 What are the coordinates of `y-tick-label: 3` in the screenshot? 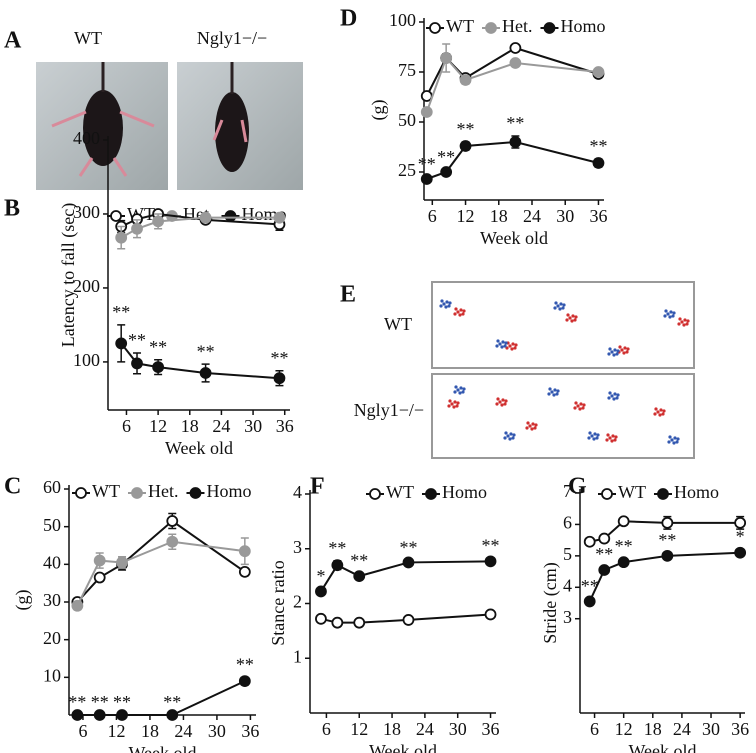 It's located at (297, 547).